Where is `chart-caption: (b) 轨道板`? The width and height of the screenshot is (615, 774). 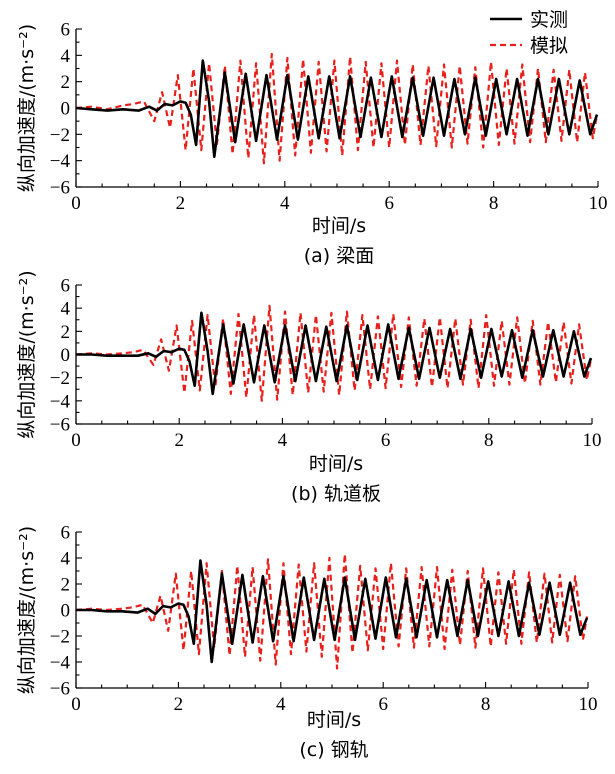 chart-caption: (b) 轨道板 is located at coordinates (336, 494).